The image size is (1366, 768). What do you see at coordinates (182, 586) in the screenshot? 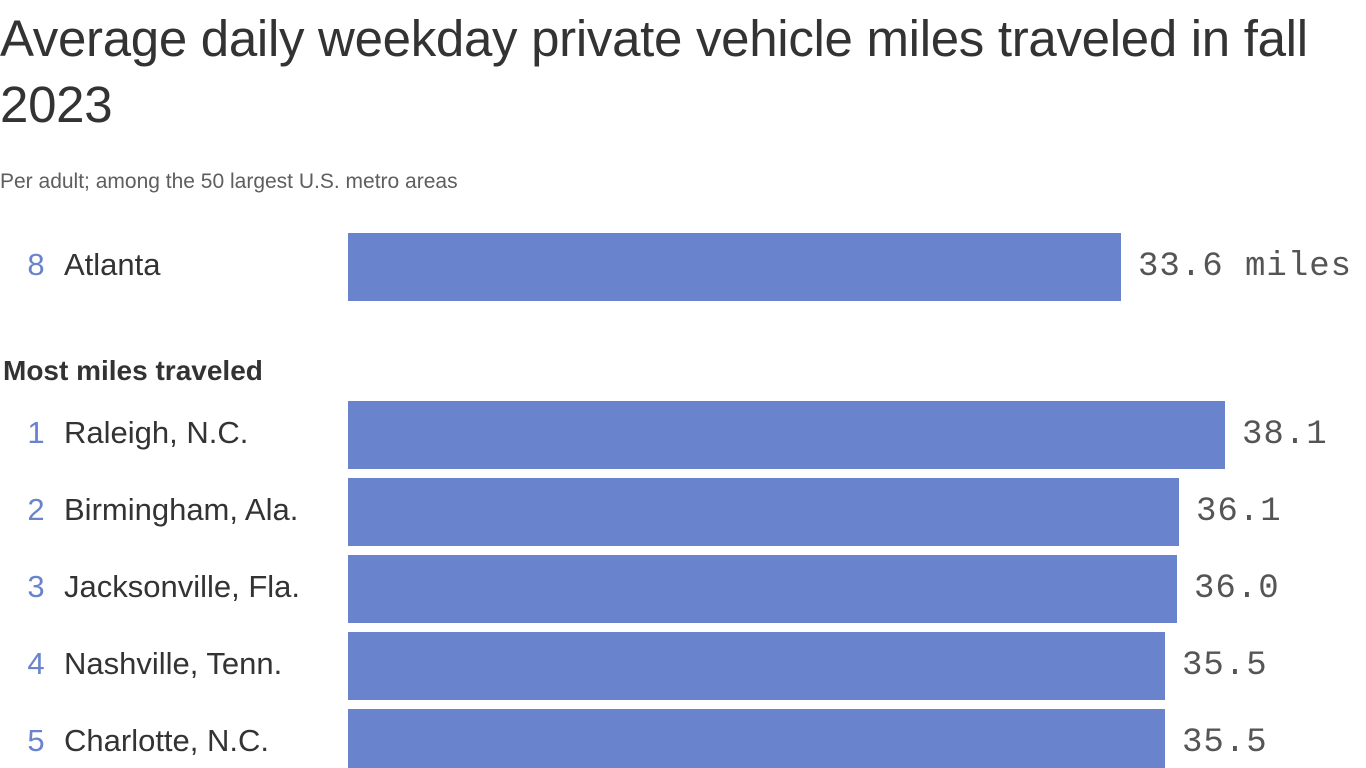
I see `city-label: Jacksonville, Fla.` at bounding box center [182, 586].